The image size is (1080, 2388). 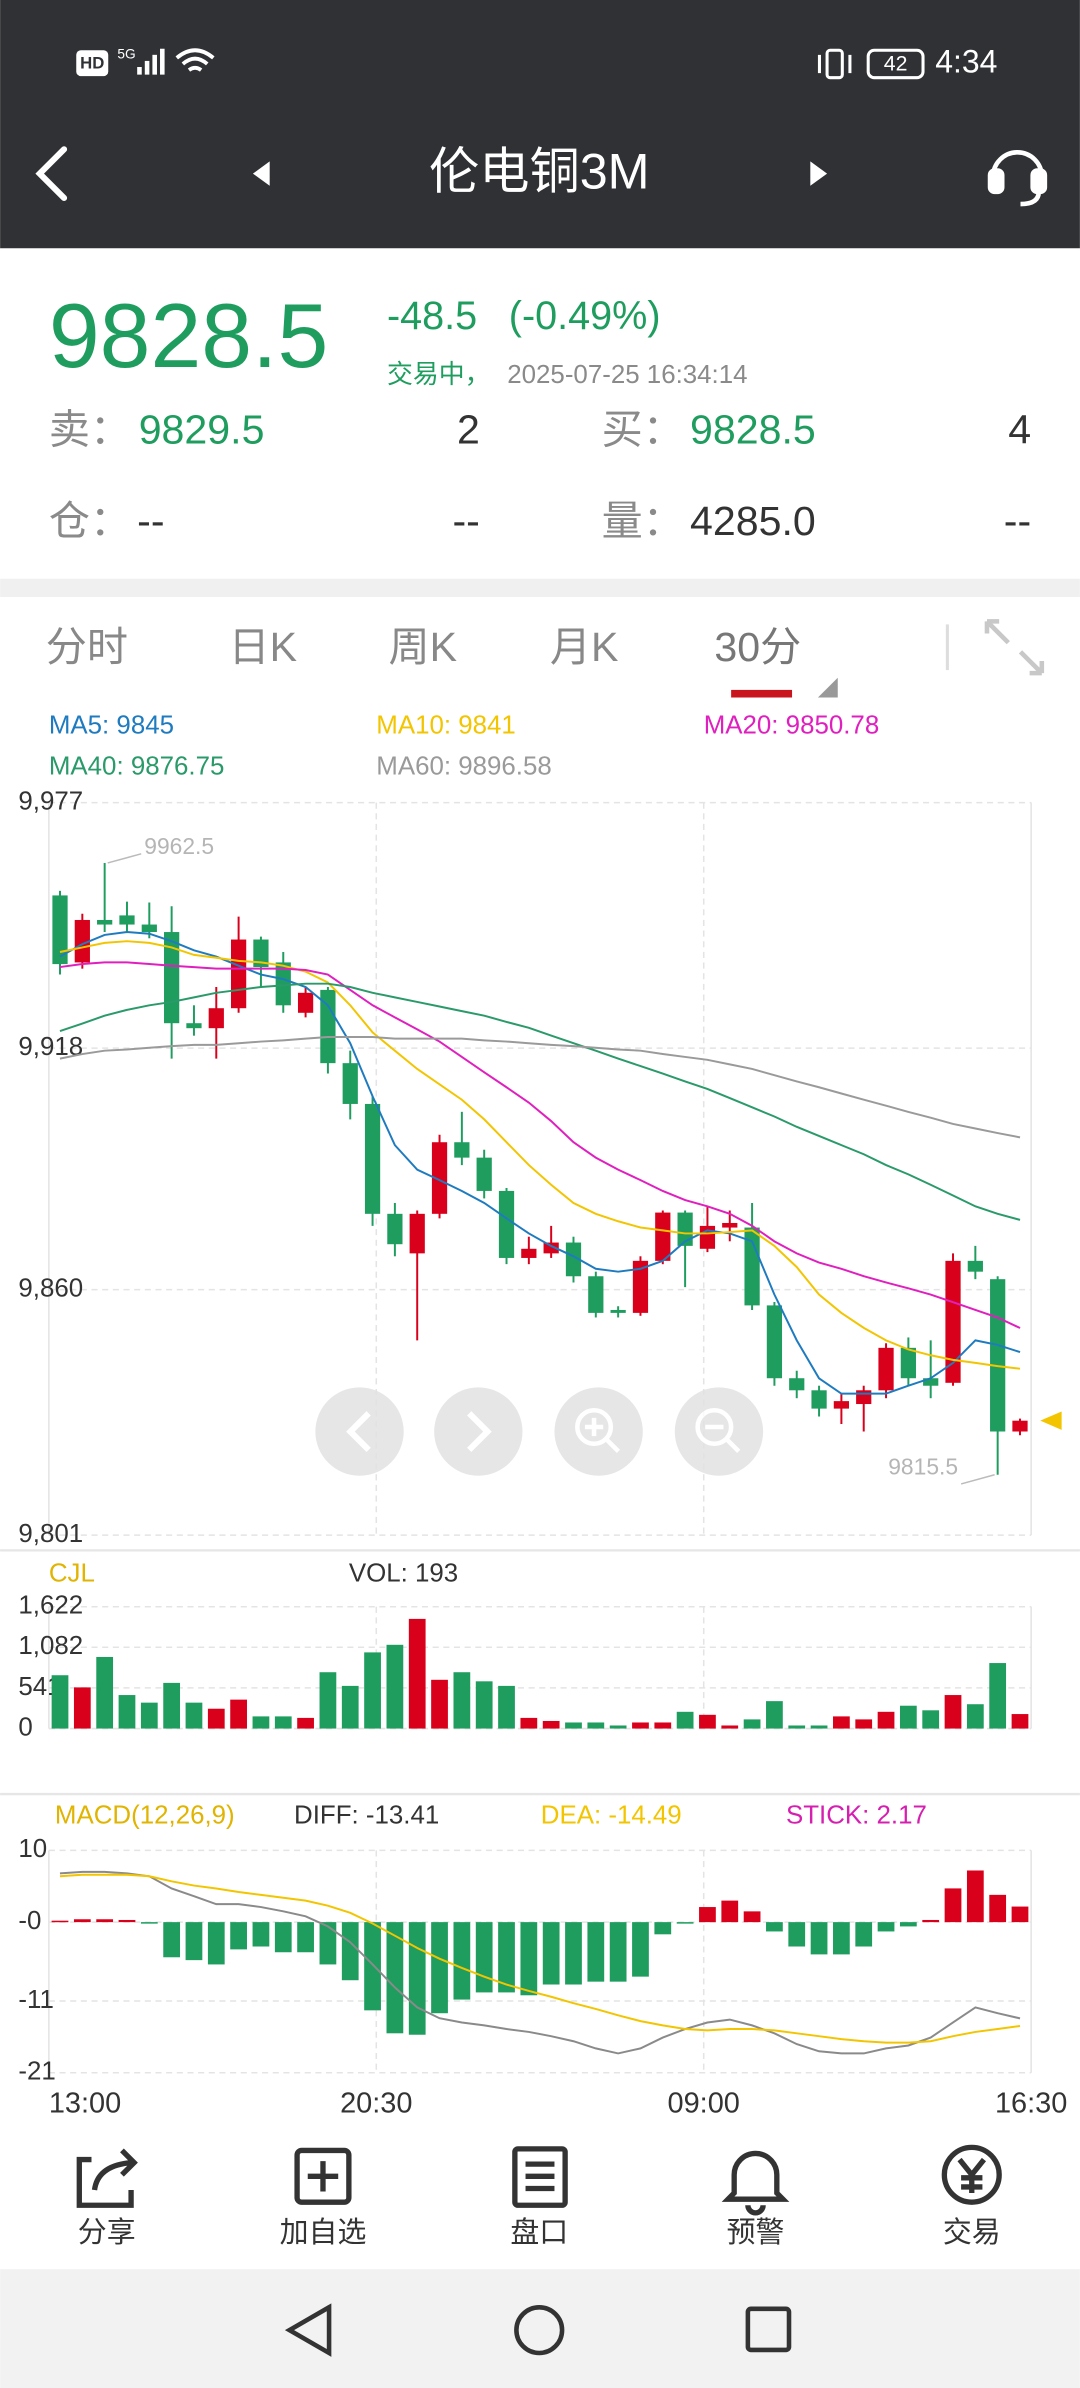 I want to click on sell-qty: 2, so click(x=468, y=429).